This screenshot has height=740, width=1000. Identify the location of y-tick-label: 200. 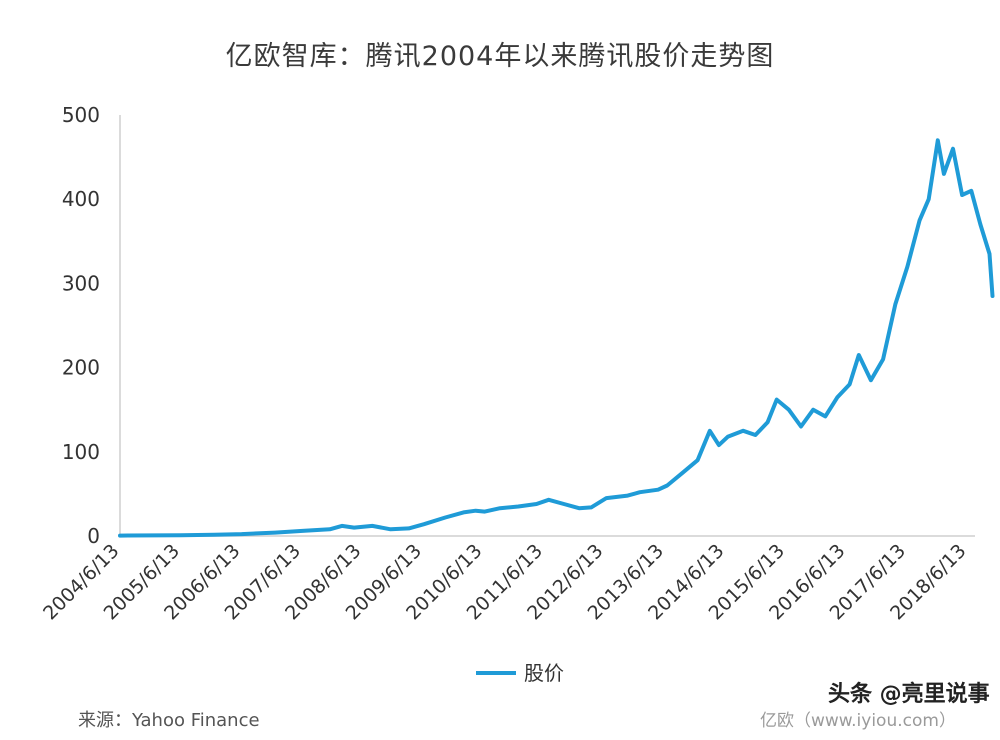
(81, 368).